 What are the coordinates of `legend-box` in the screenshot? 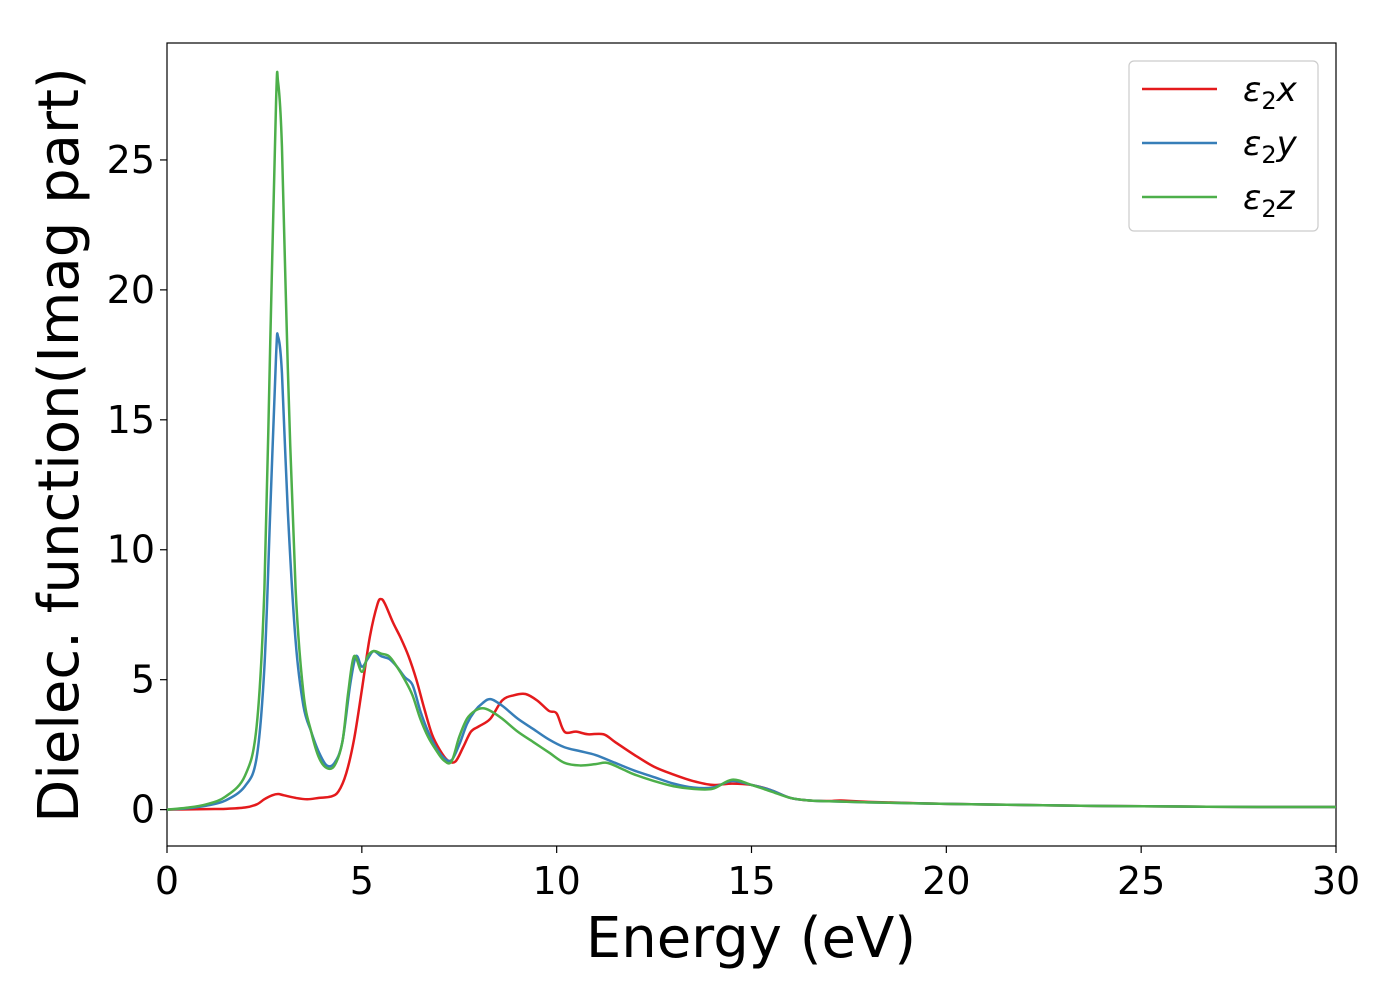 It's located at (1223, 146).